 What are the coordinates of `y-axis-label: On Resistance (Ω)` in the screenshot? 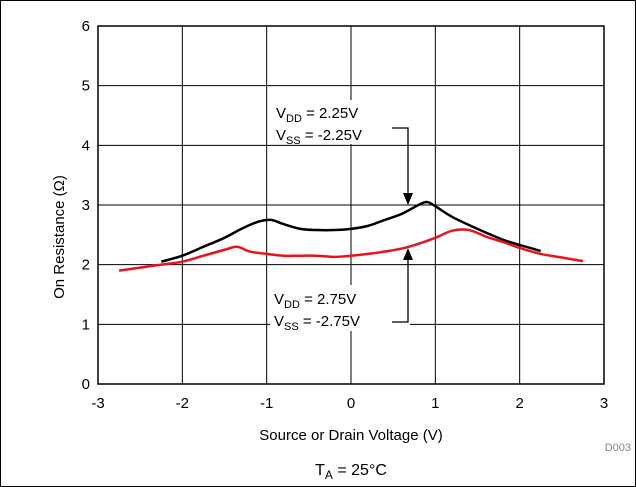 It's located at (59, 237).